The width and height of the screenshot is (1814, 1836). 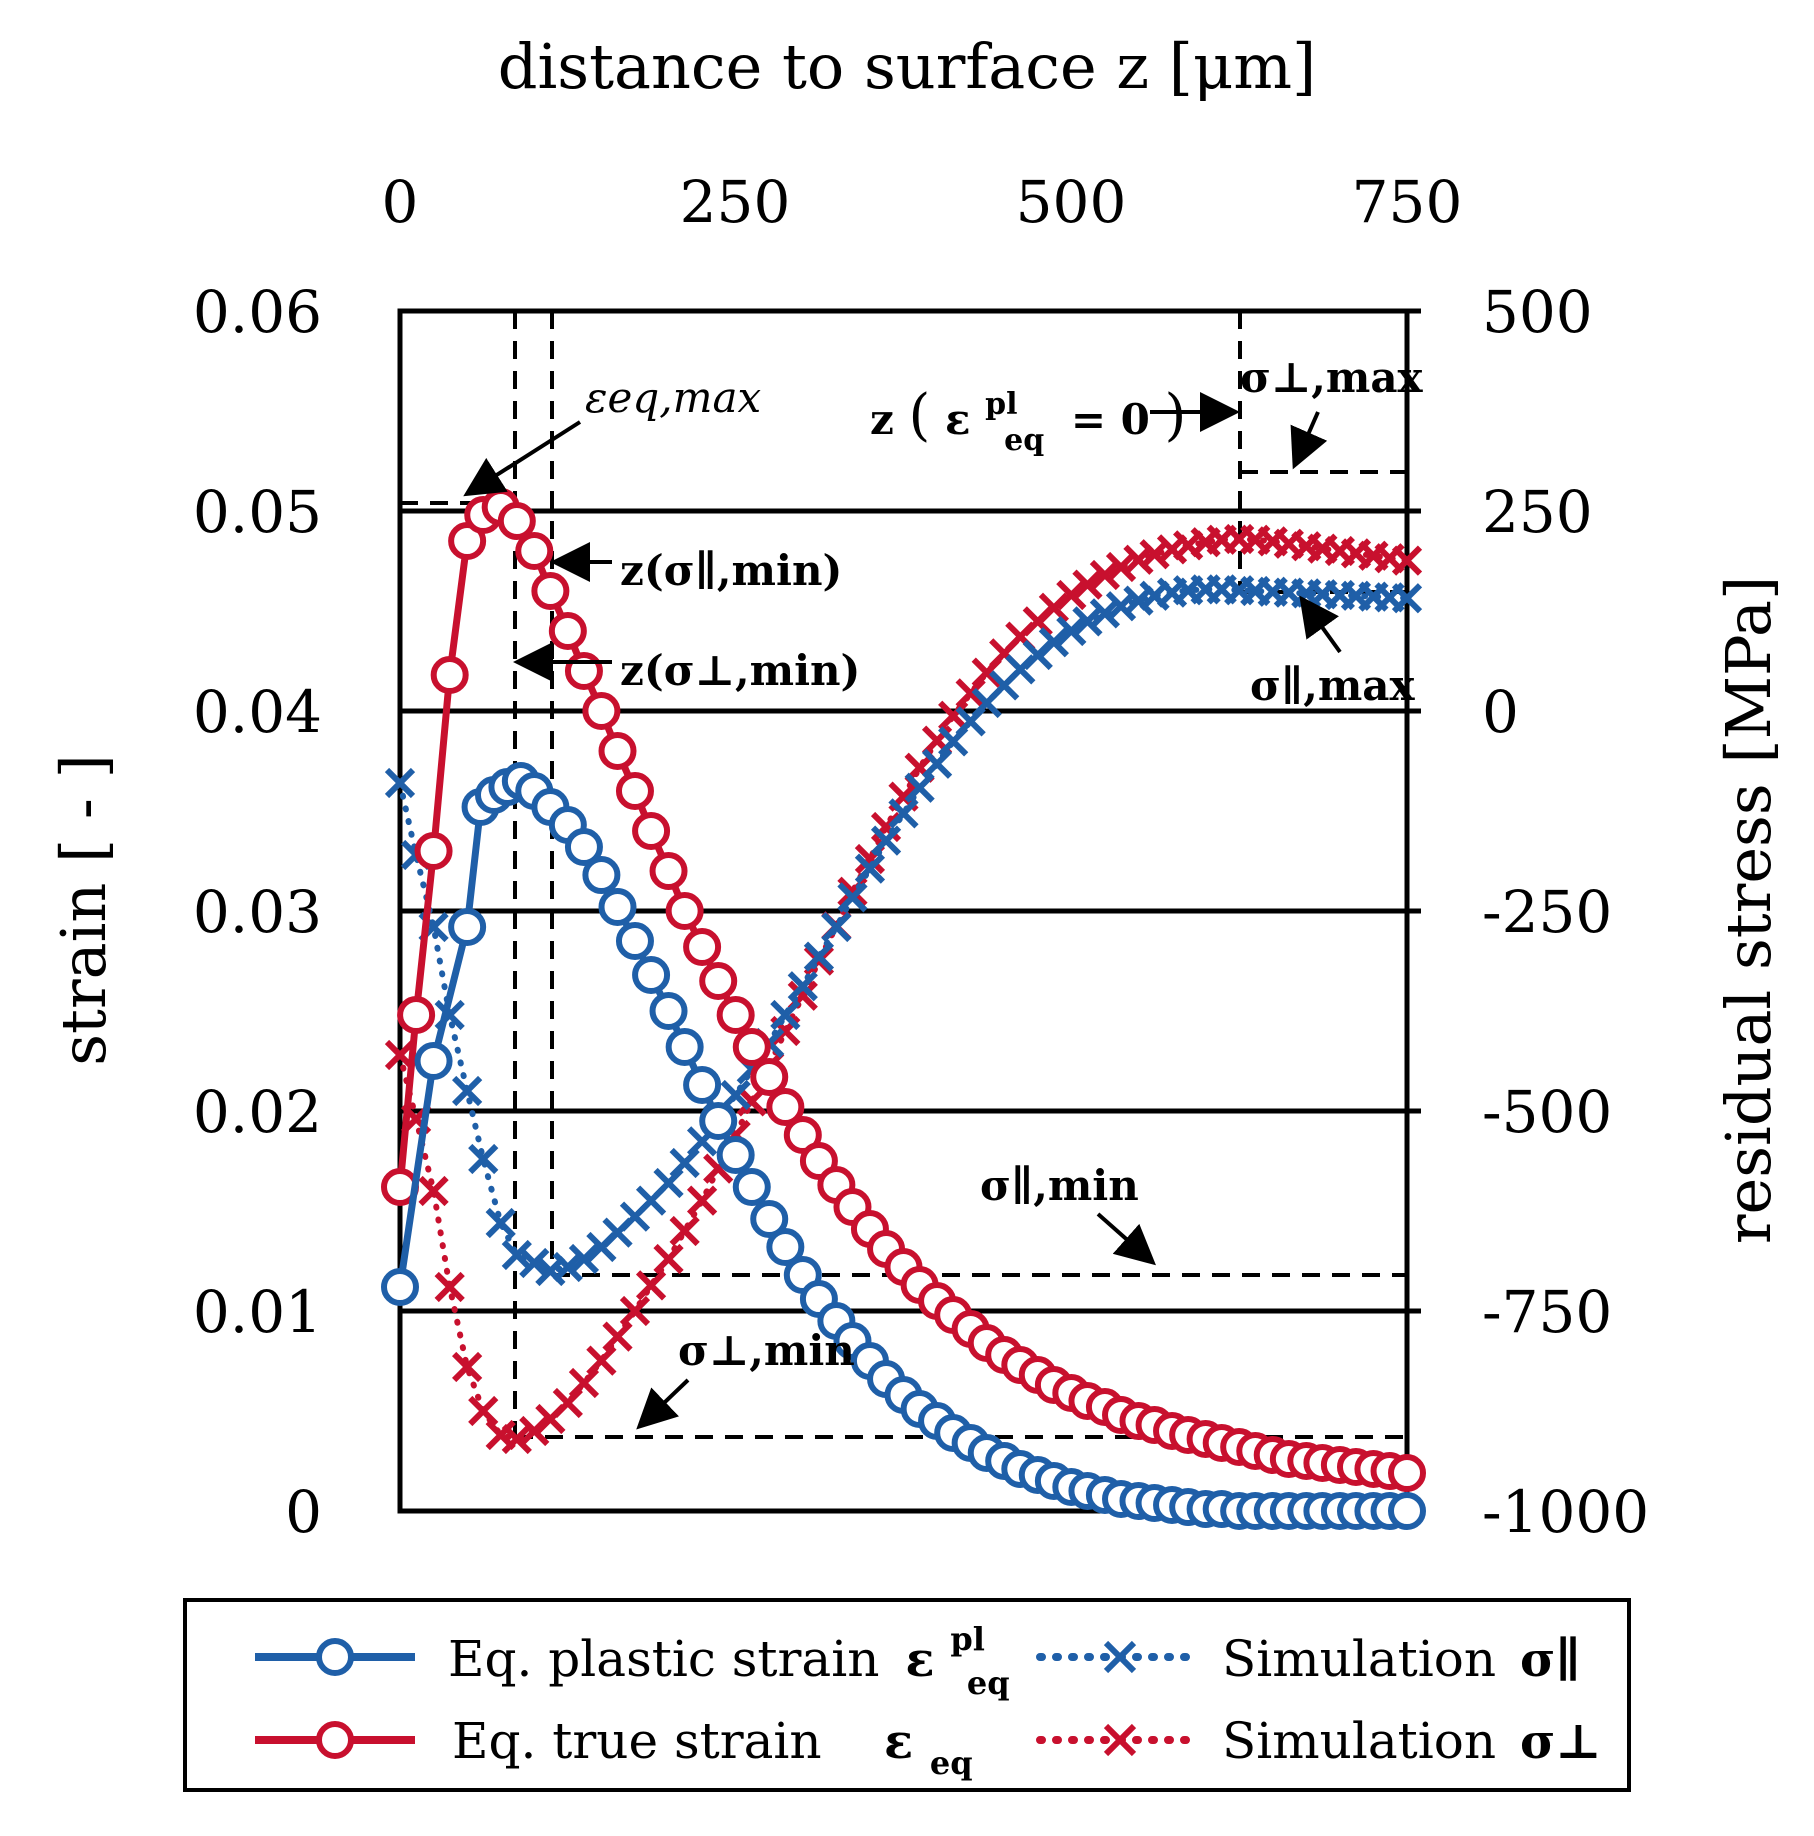 I want to click on y-left-tick-label: 0.01, so click(x=257, y=1312).